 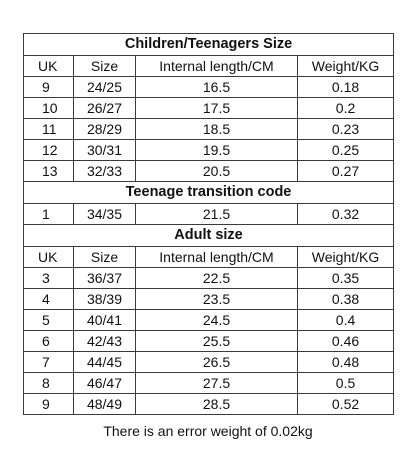 I want to click on internal-length-cell: 28.5, so click(x=216, y=404).